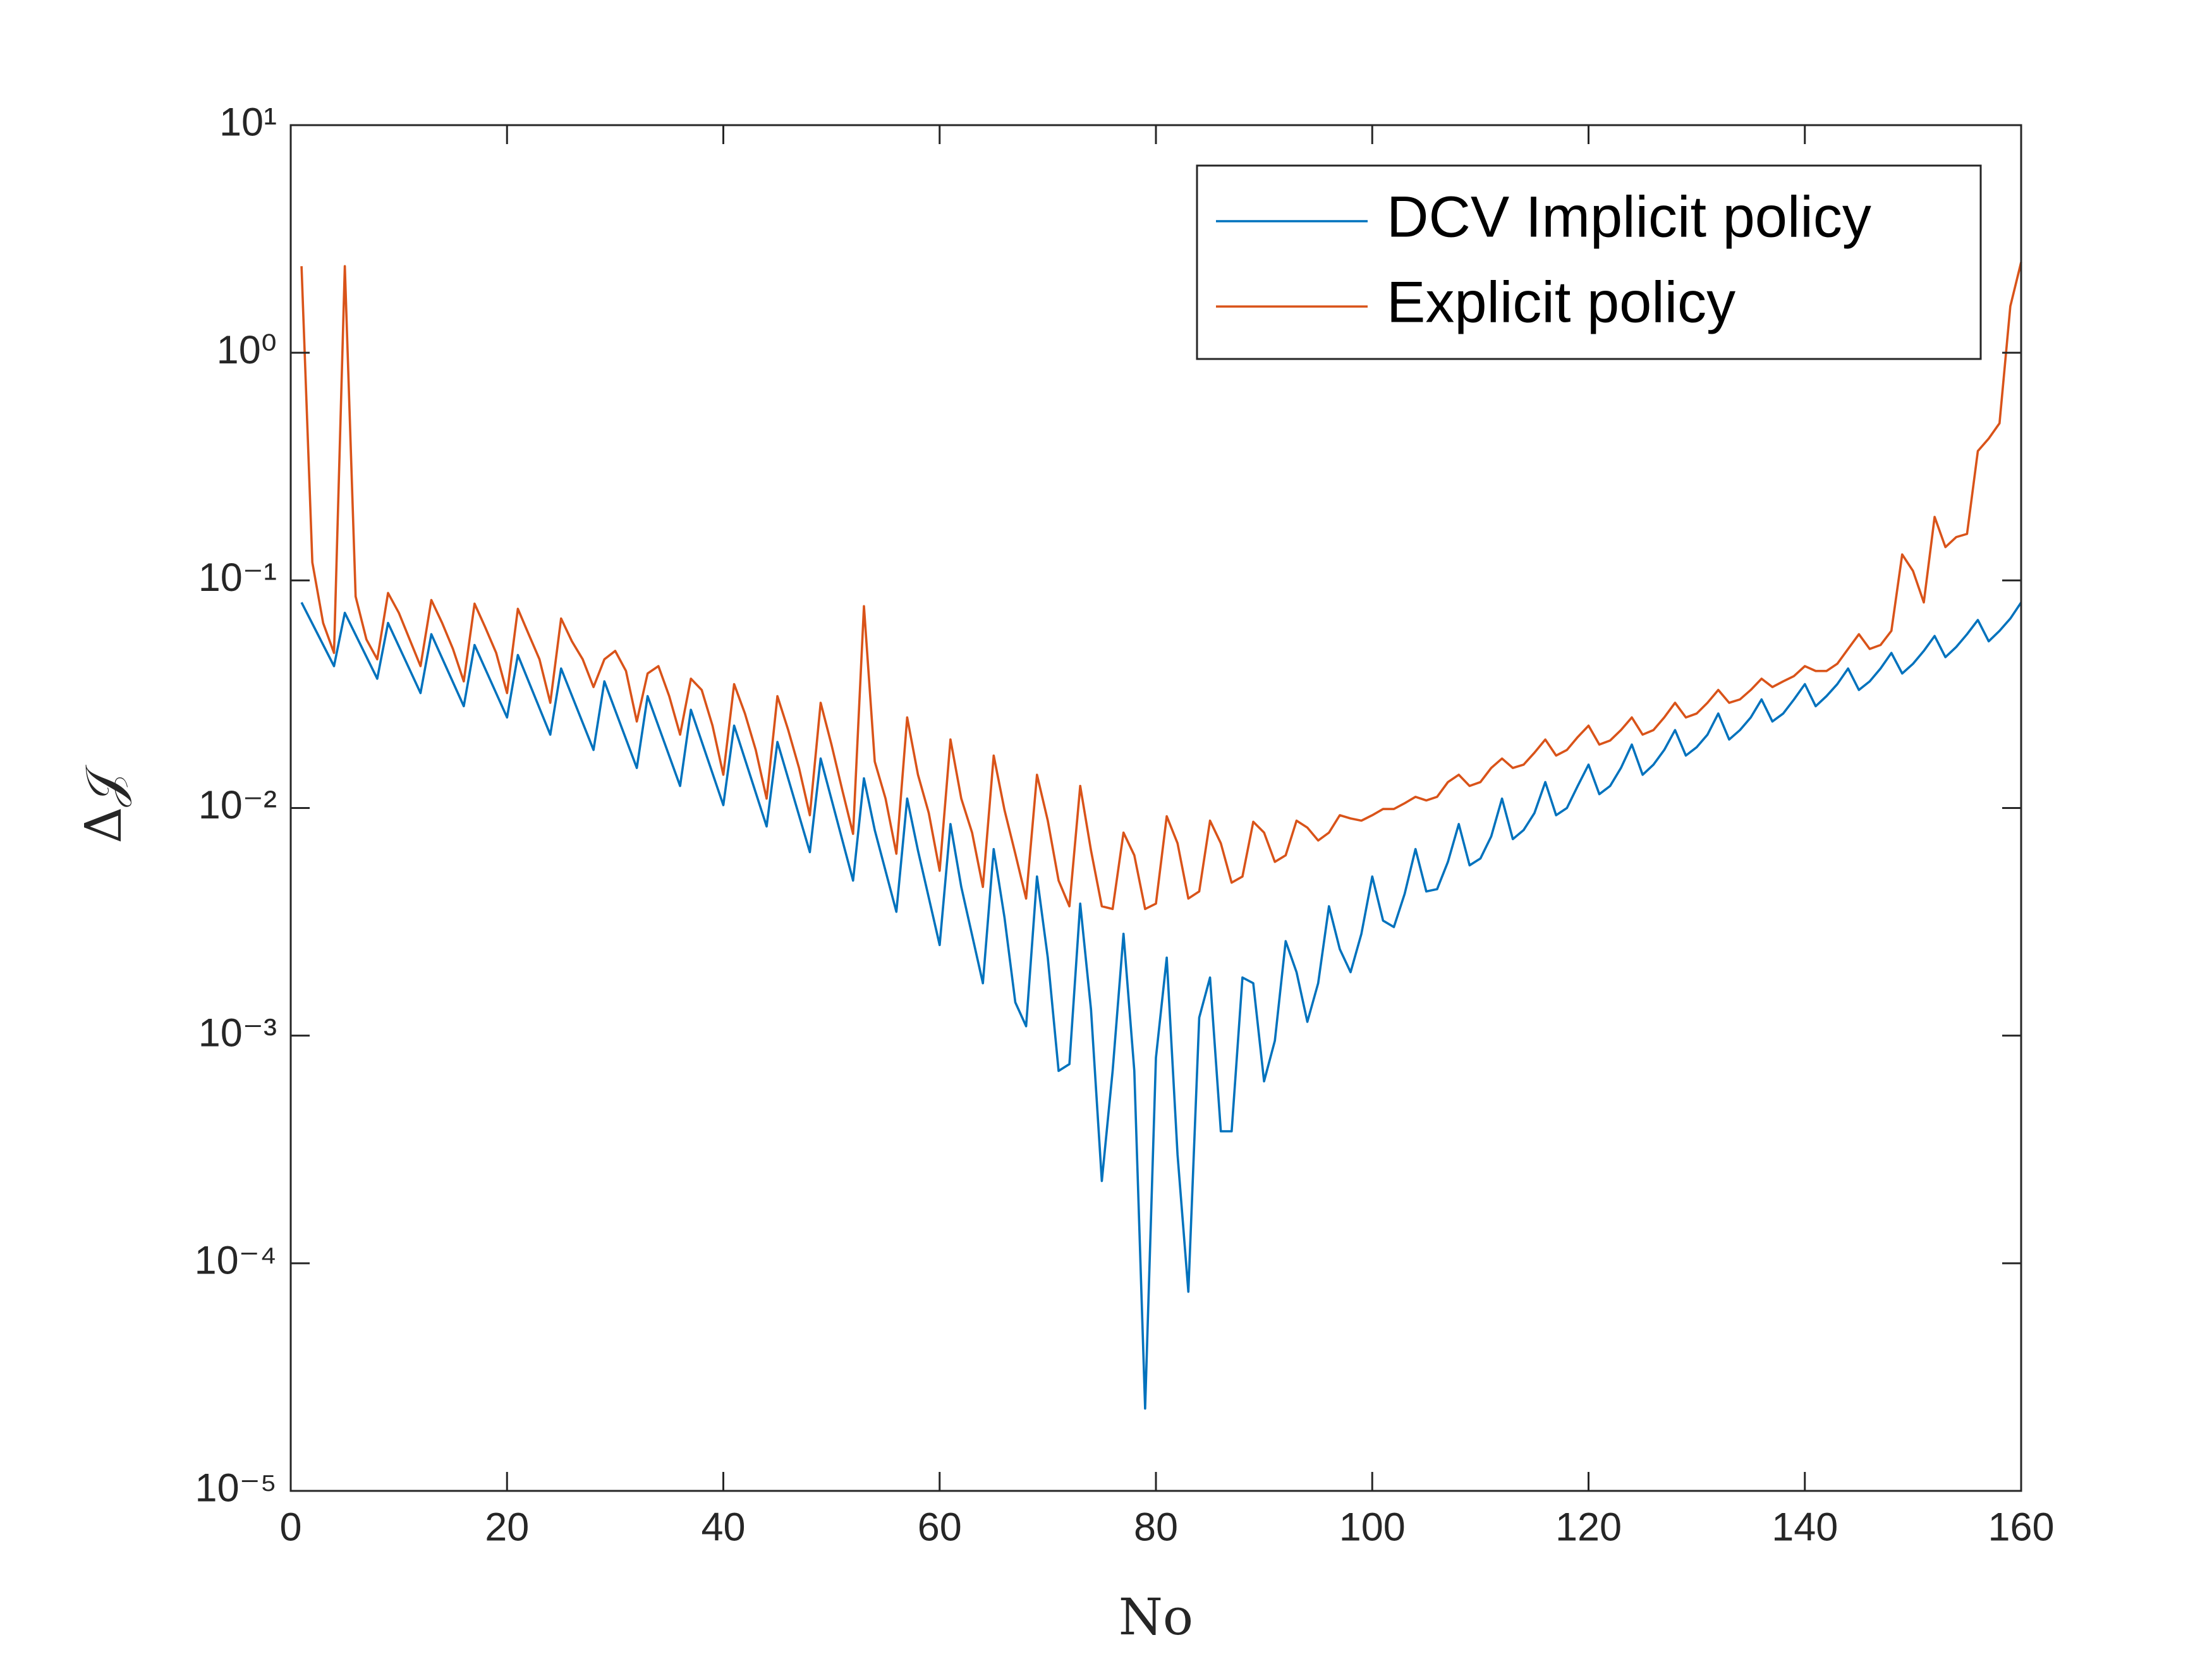  What do you see at coordinates (236, 1488) in the screenshot?
I see `y-tick-label: 10⁻⁵` at bounding box center [236, 1488].